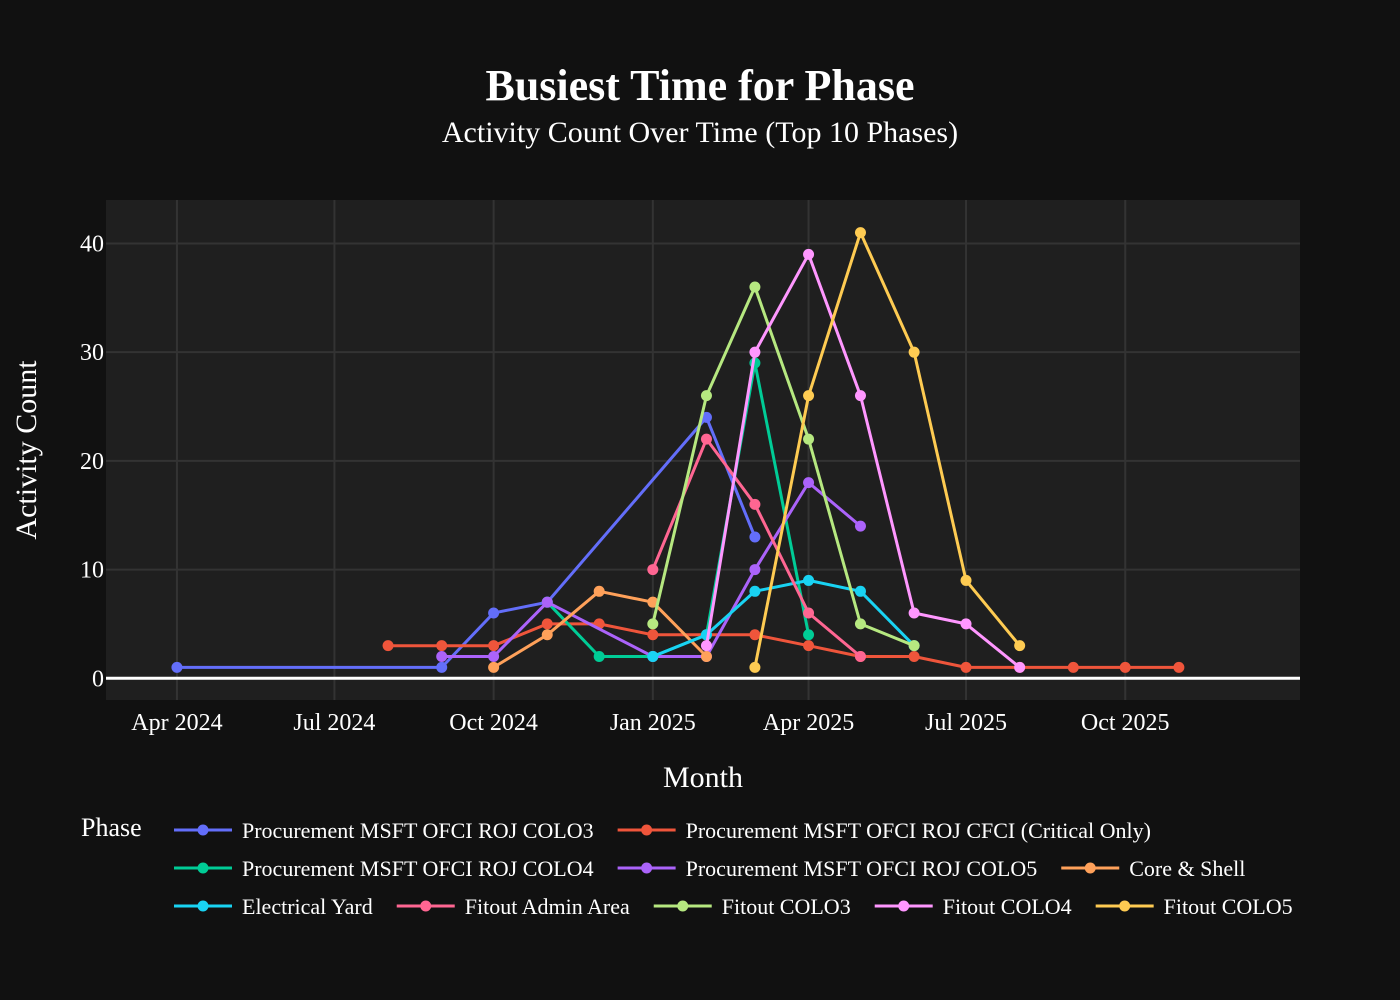 This screenshot has width=1400, height=1000. Describe the element at coordinates (92, 571) in the screenshot. I see `y-tick-label: 10` at that location.